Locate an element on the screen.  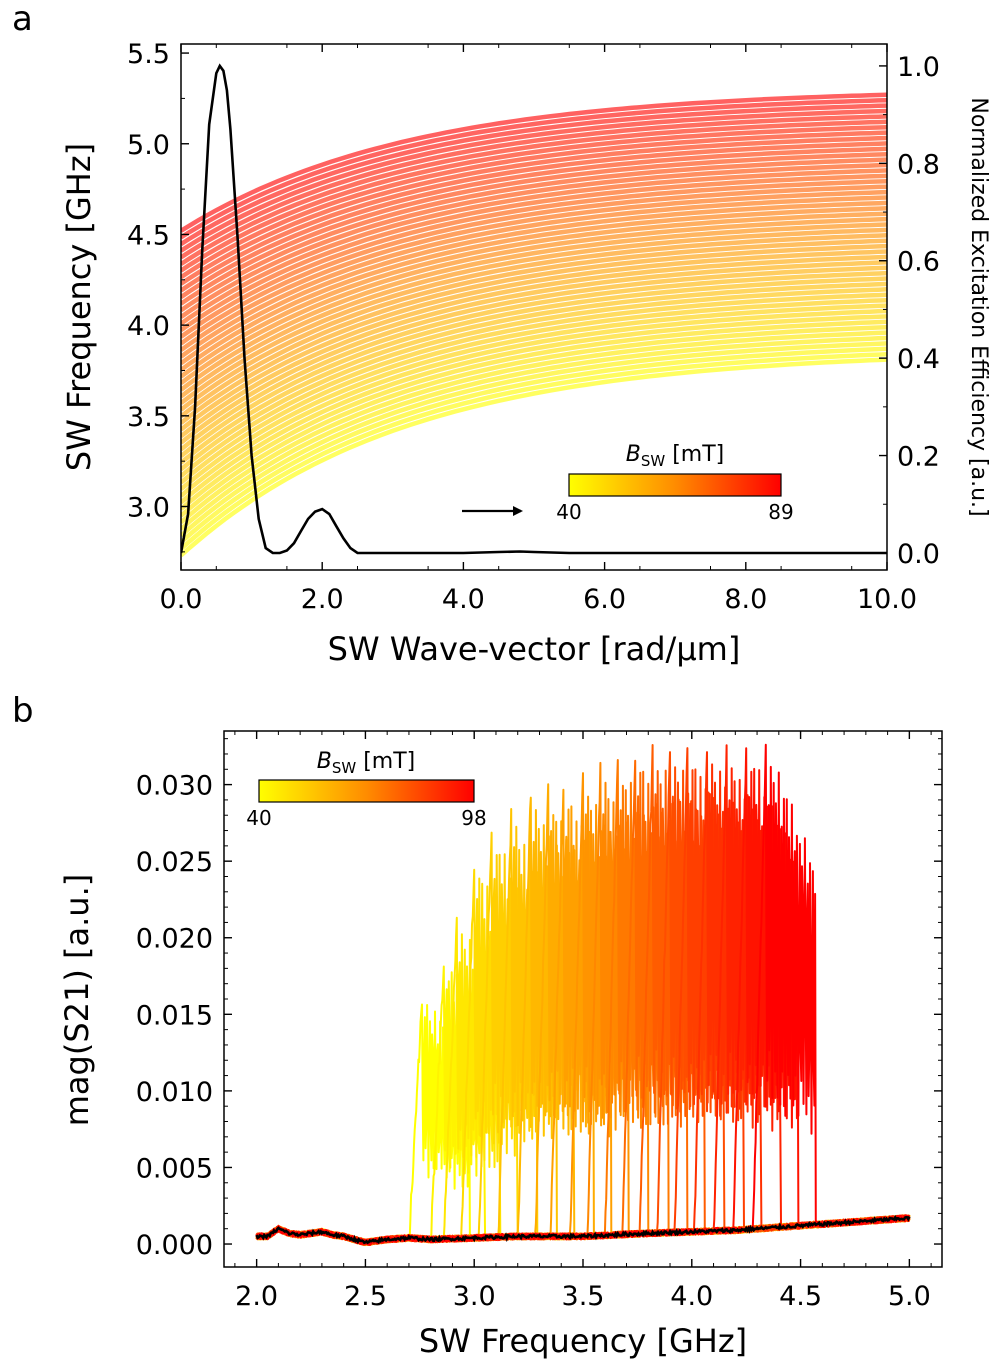
y-tick-label: 0.010 is located at coordinates (174, 1092).